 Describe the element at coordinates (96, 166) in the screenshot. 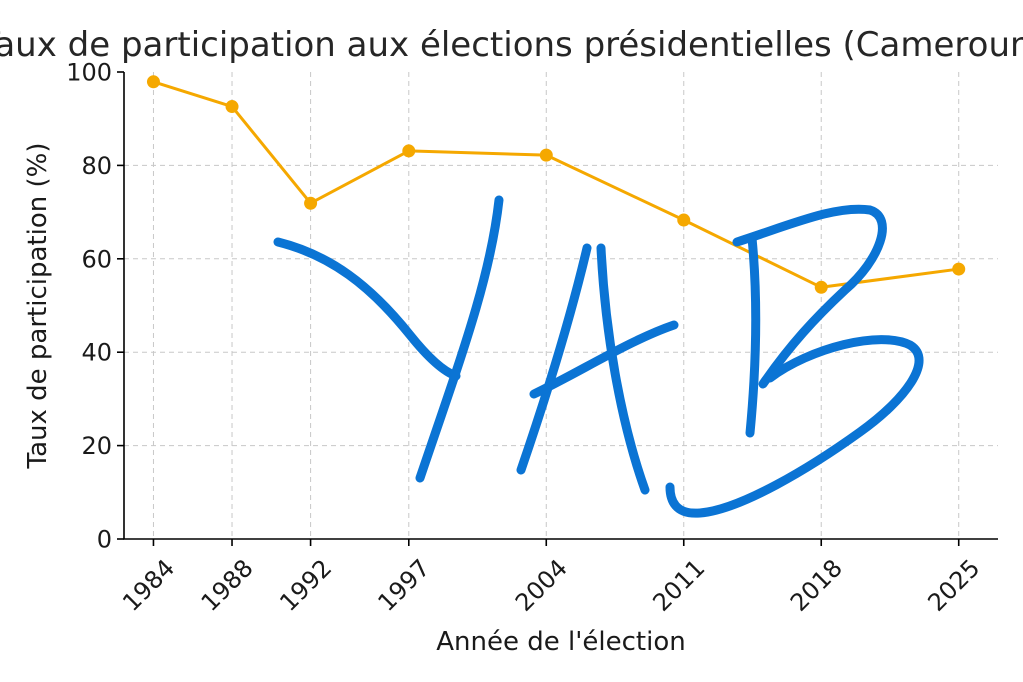

I see `y-tick-label: 80` at that location.